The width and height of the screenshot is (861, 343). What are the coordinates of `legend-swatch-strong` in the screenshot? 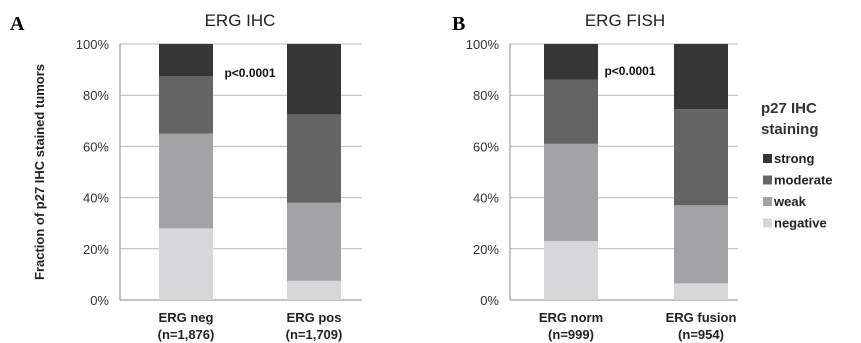 It's located at (767, 158).